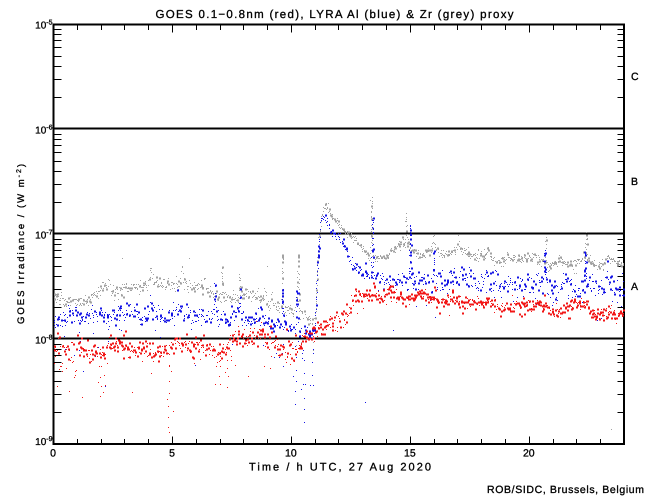  I want to click on svg-text: A, so click(634, 287).